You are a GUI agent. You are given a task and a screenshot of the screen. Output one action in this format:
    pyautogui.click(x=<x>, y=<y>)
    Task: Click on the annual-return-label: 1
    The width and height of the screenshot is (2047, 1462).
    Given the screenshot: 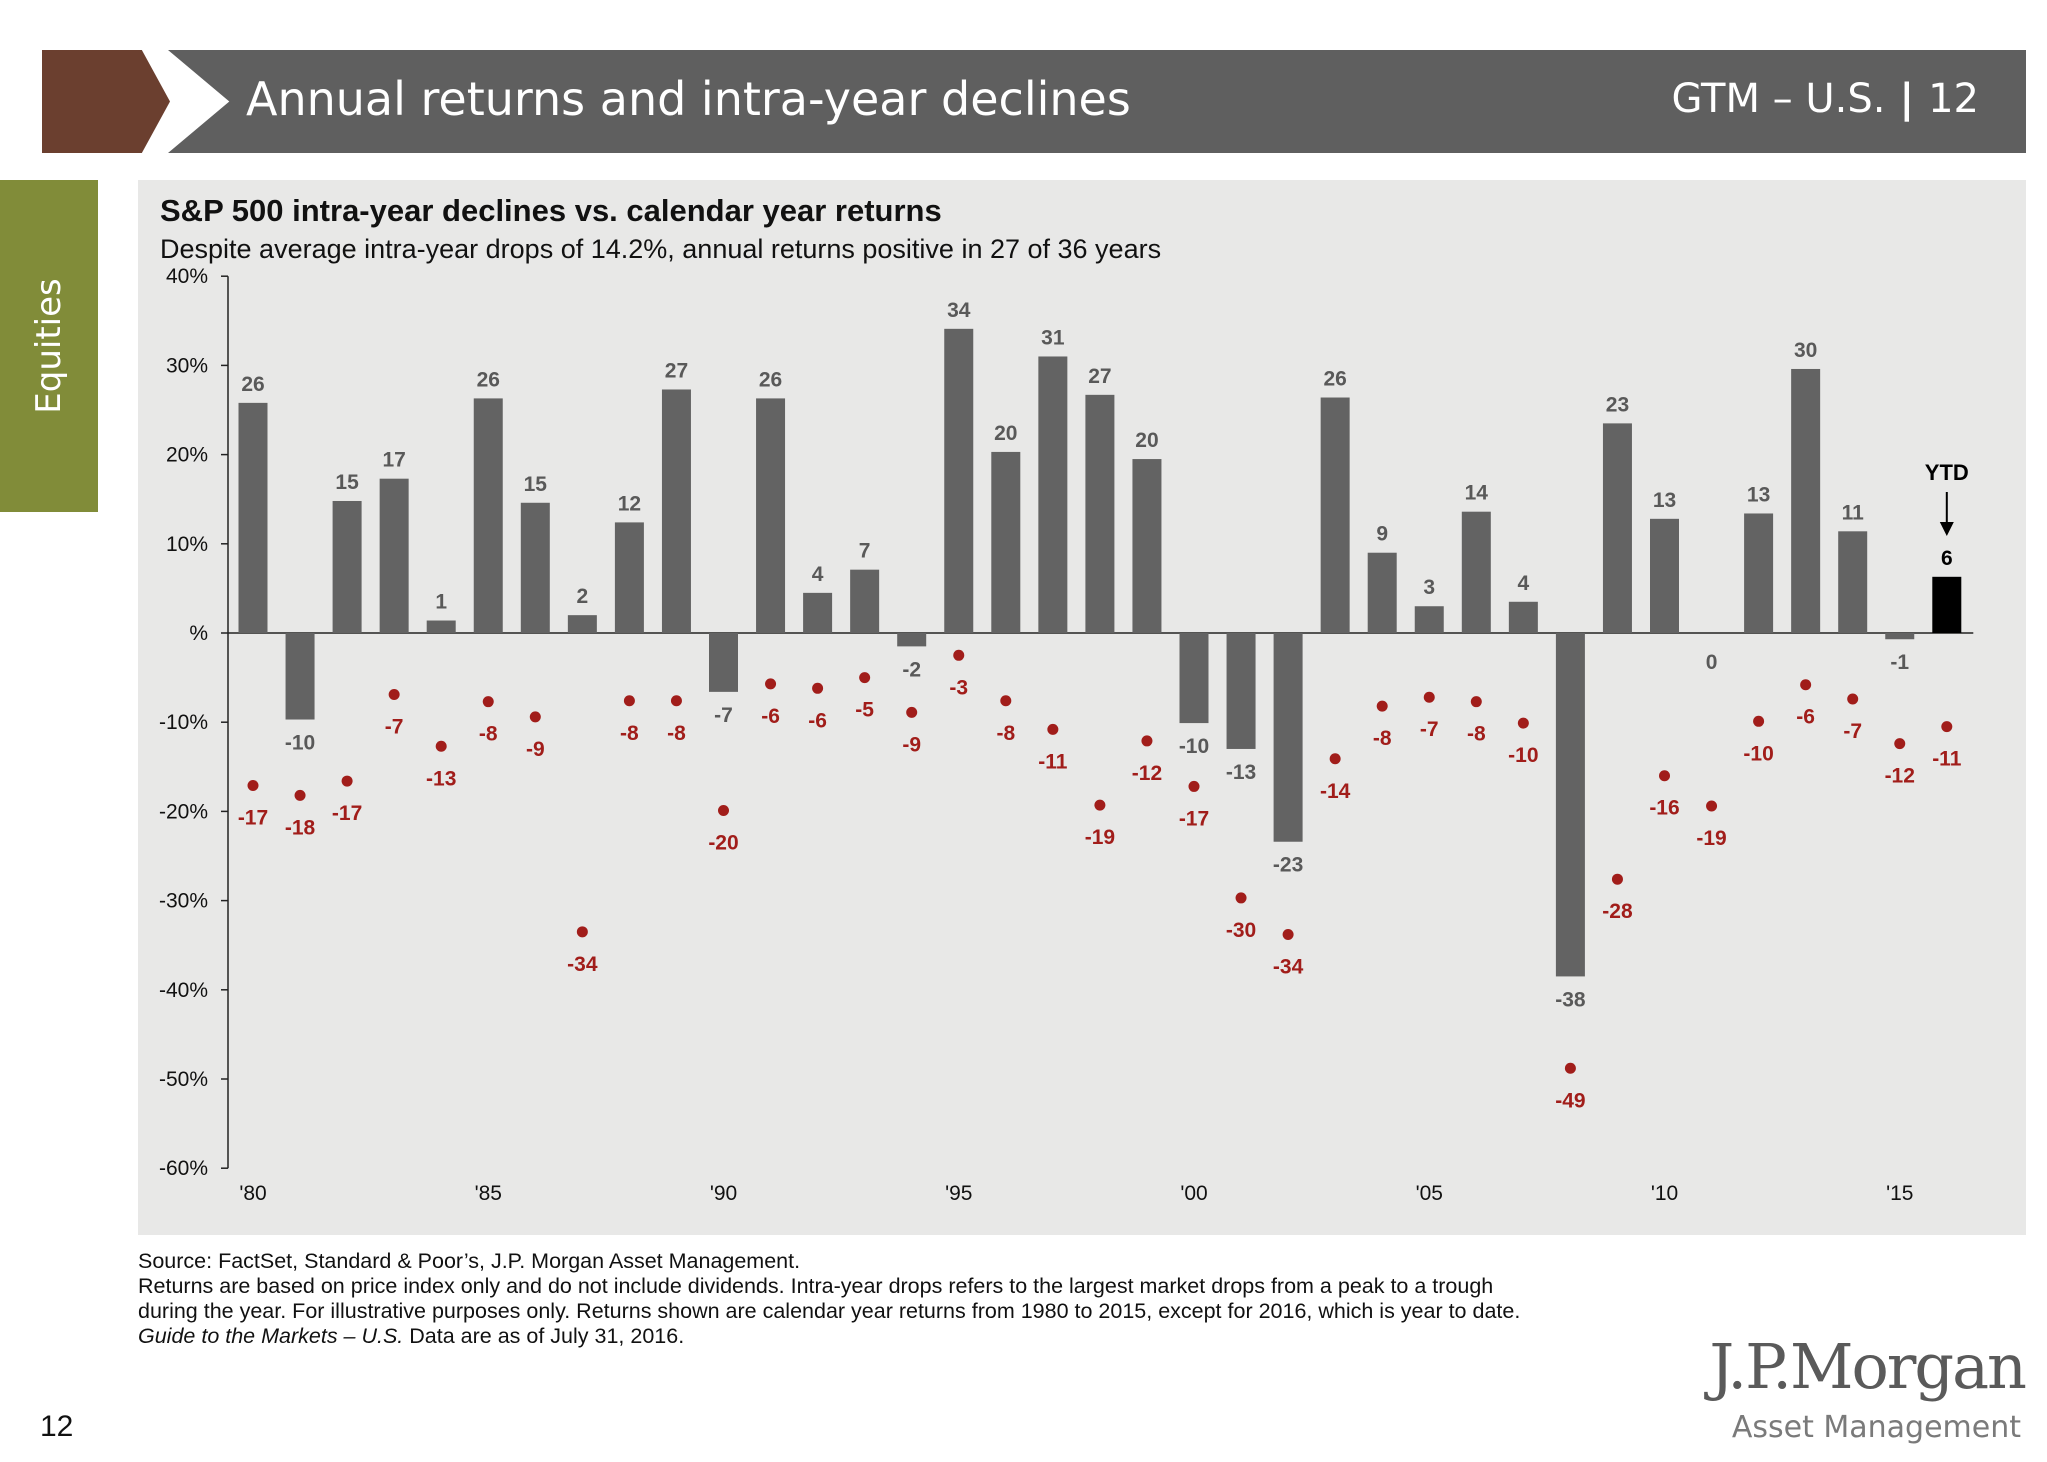 What is the action you would take?
    pyautogui.click(x=441, y=602)
    